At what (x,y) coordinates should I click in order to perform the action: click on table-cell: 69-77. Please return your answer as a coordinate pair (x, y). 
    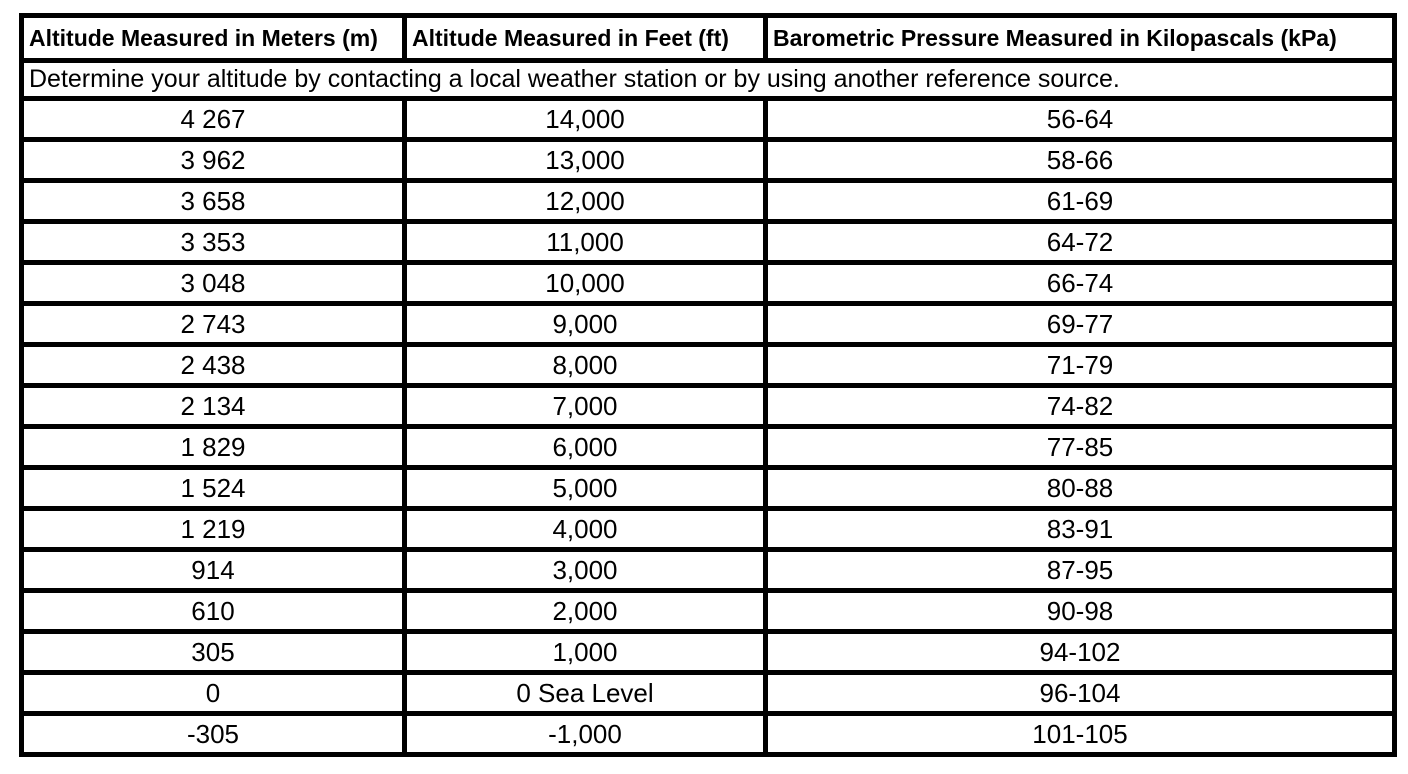
    Looking at the image, I should click on (1080, 324).